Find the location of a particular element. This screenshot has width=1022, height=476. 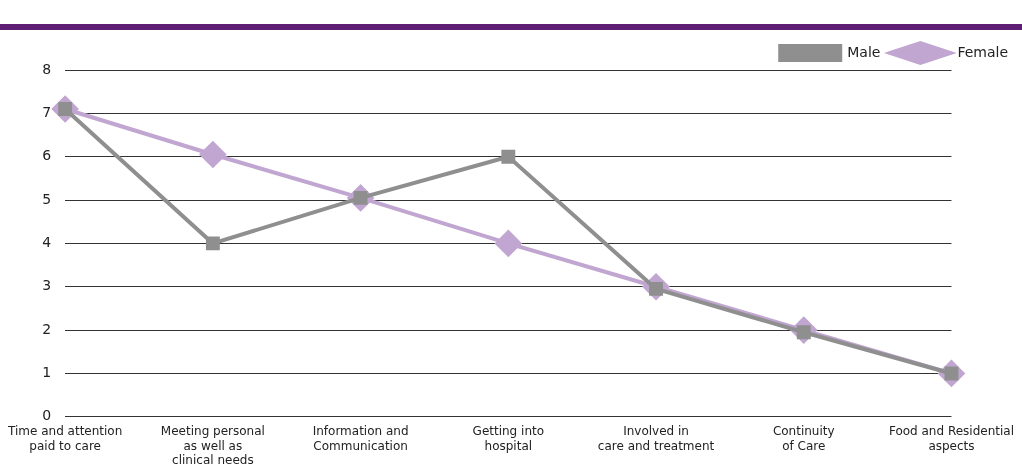

x-tick-label: Involved in care and treatment is located at coordinates (656, 438).